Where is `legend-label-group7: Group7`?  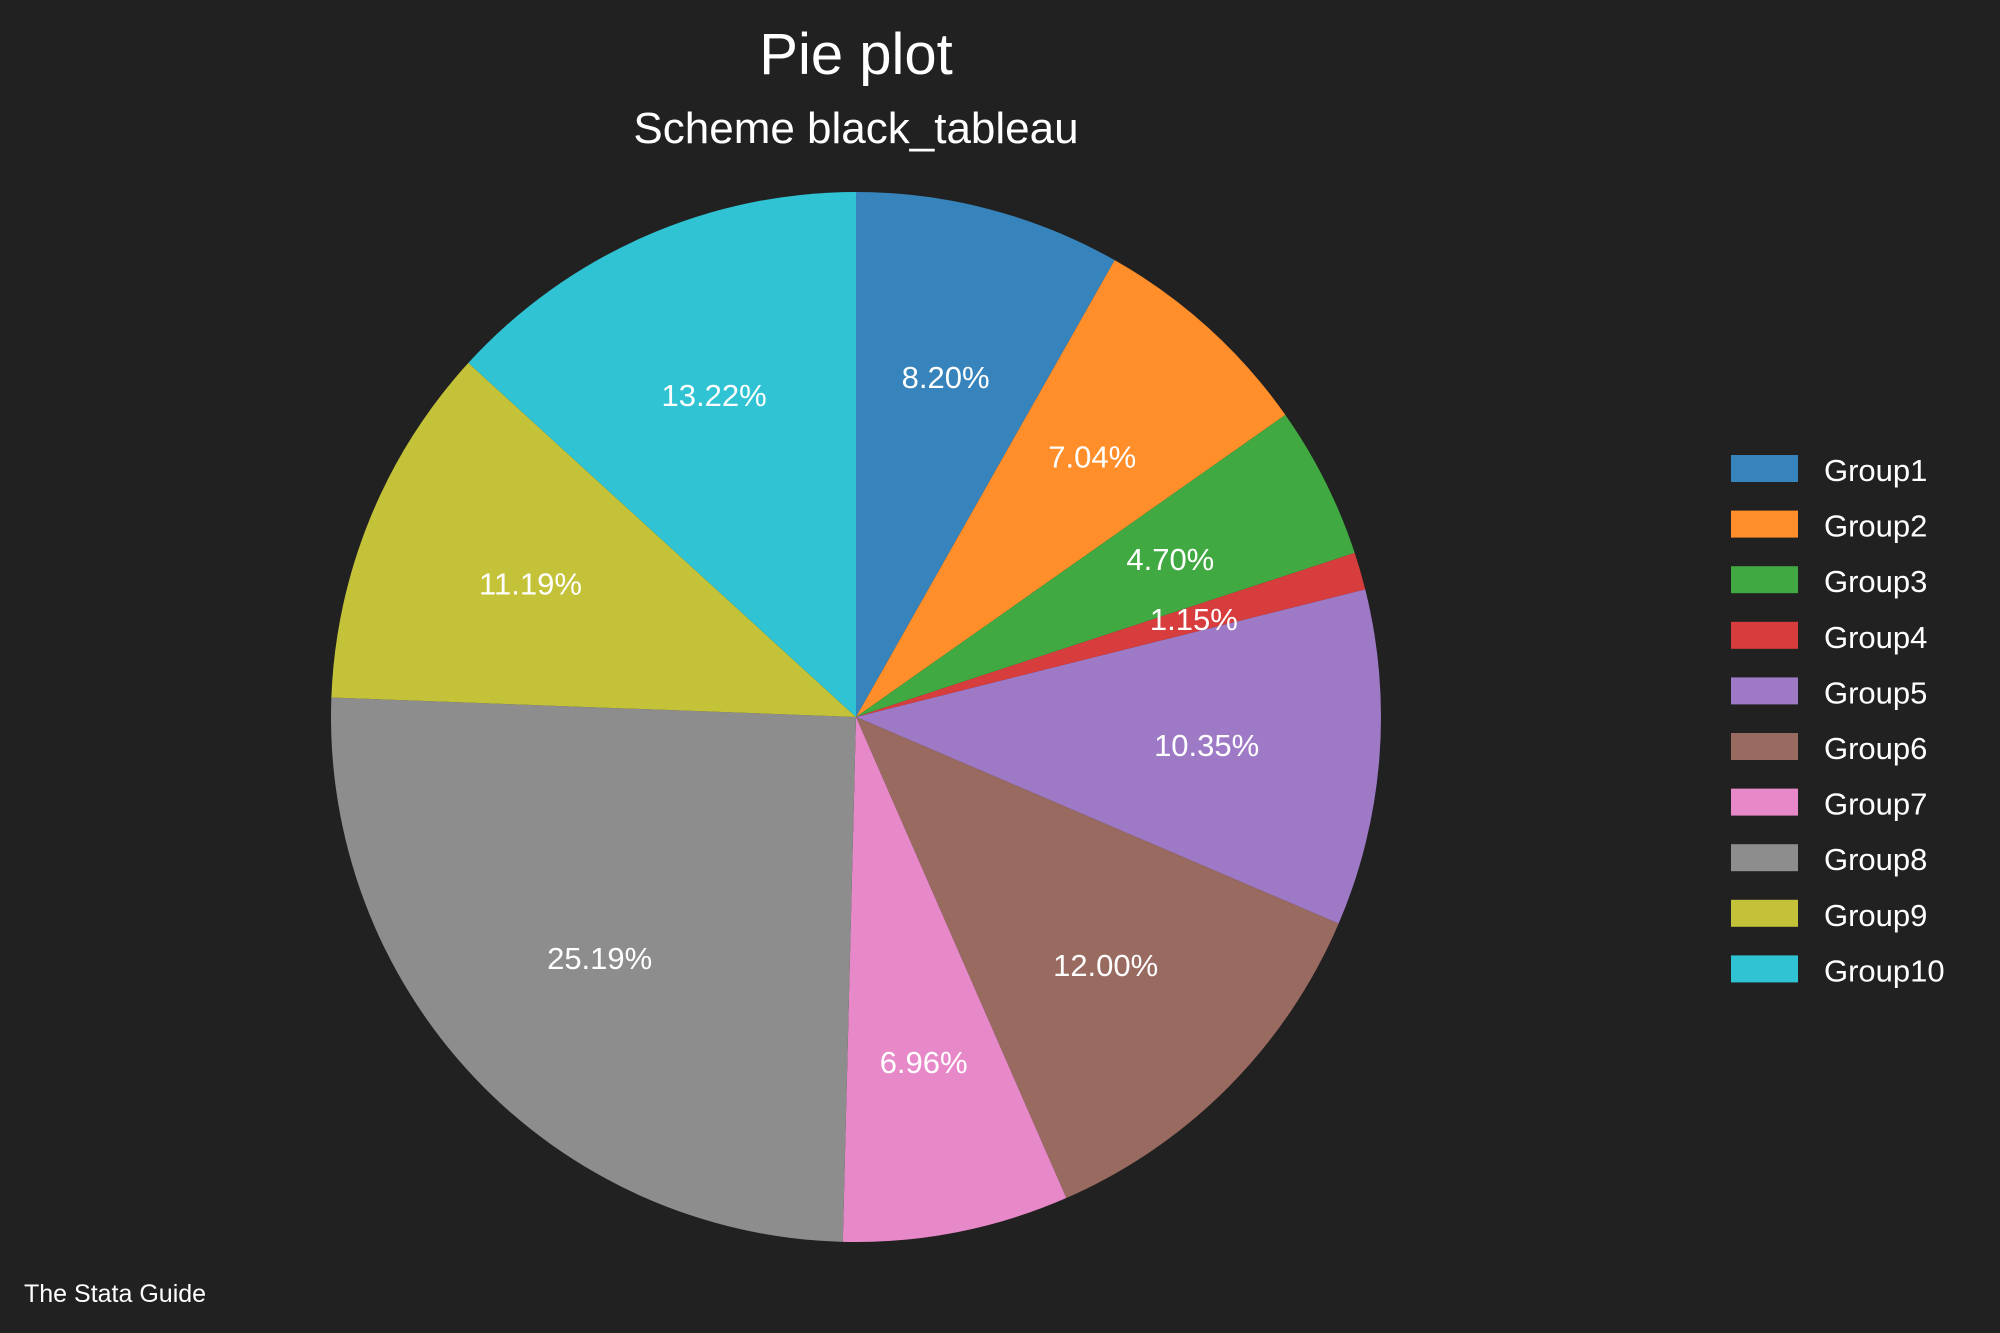
legend-label-group7: Group7 is located at coordinates (1875, 804).